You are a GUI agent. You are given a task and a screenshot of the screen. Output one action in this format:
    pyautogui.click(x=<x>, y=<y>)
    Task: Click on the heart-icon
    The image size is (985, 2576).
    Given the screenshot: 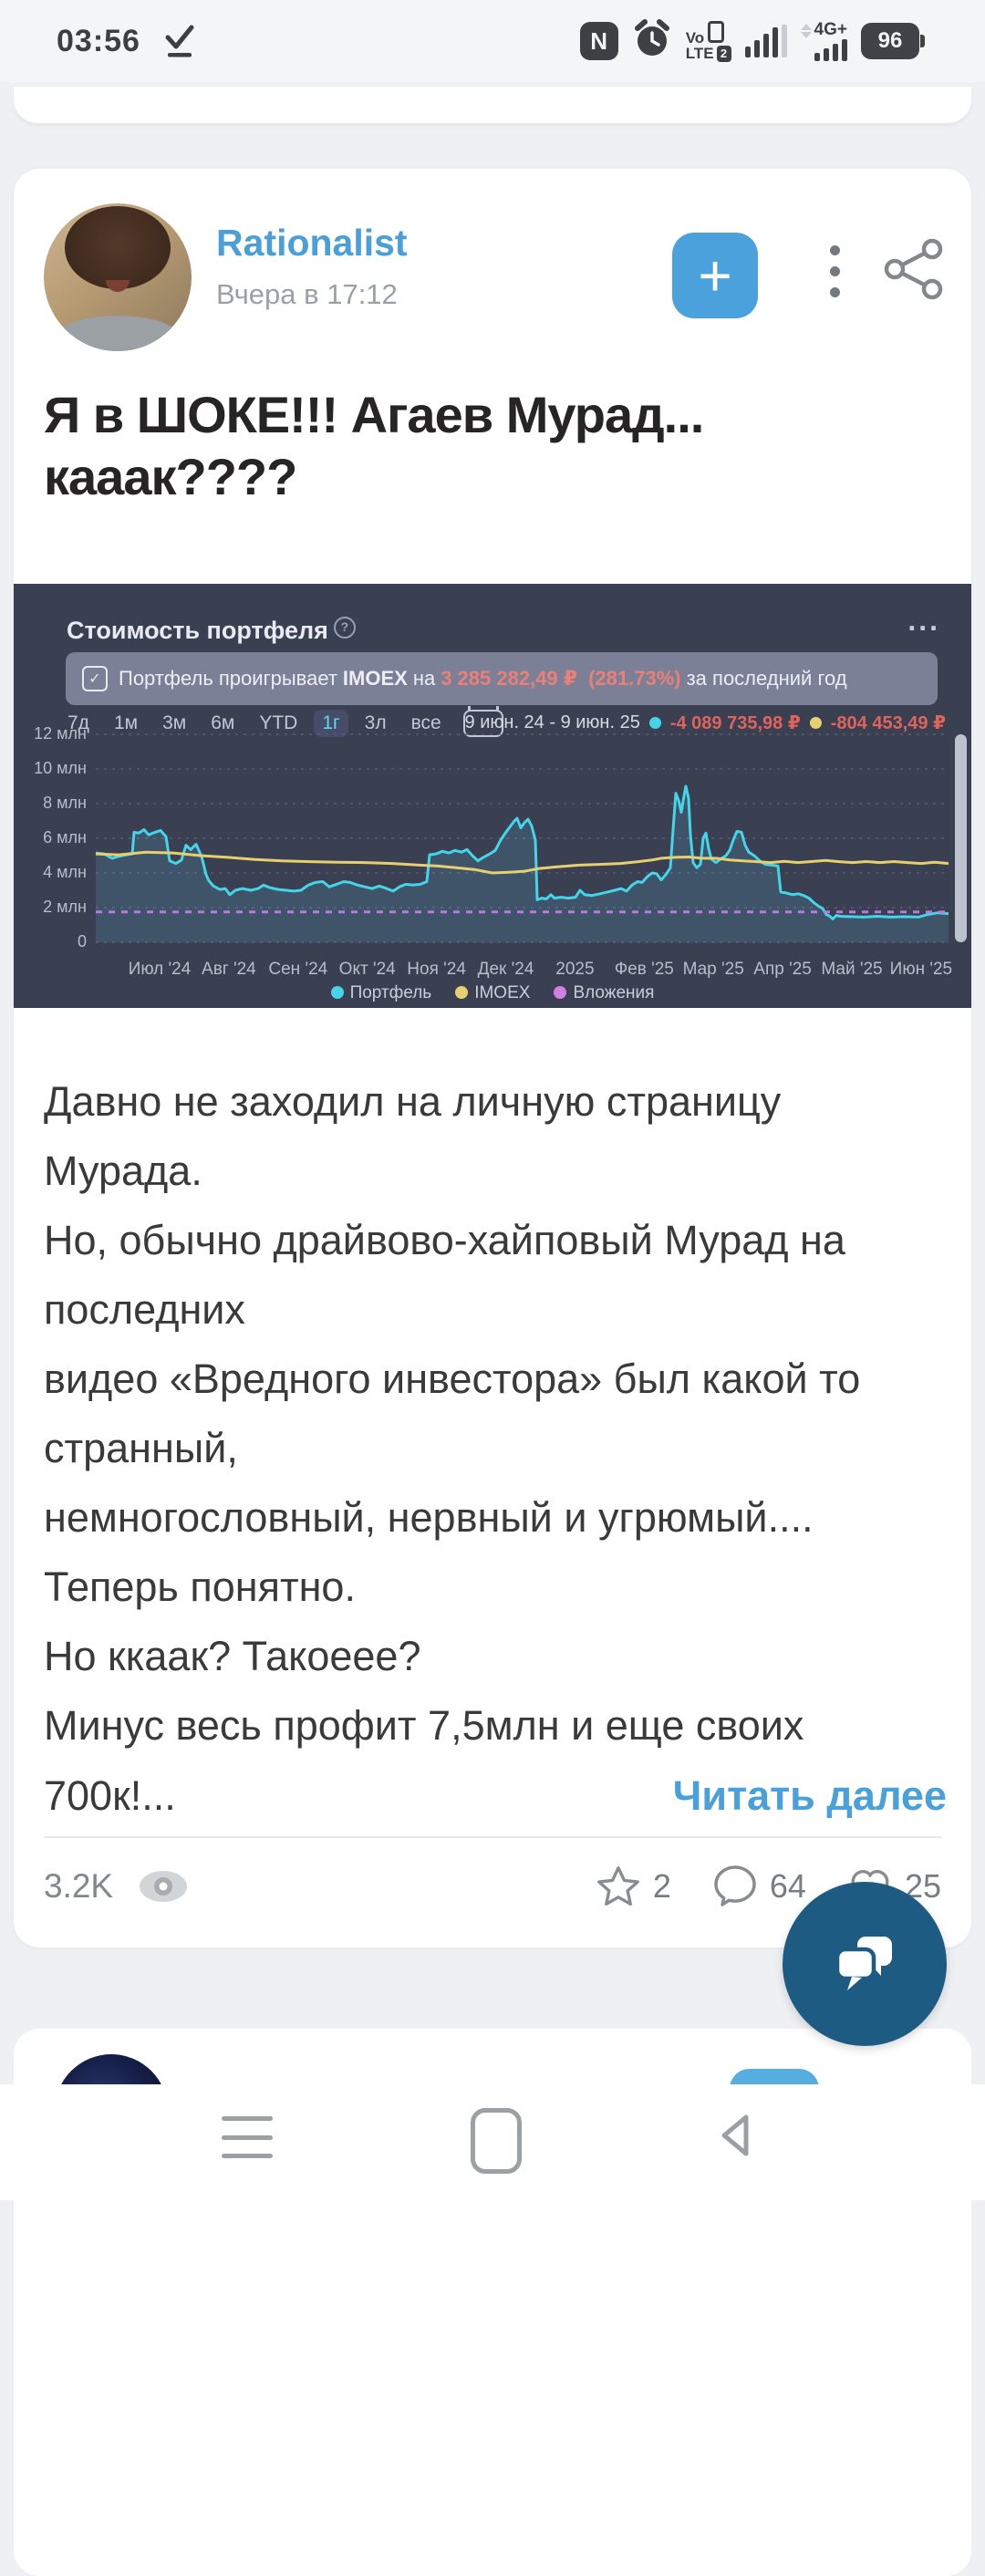 What is the action you would take?
    pyautogui.click(x=870, y=1887)
    